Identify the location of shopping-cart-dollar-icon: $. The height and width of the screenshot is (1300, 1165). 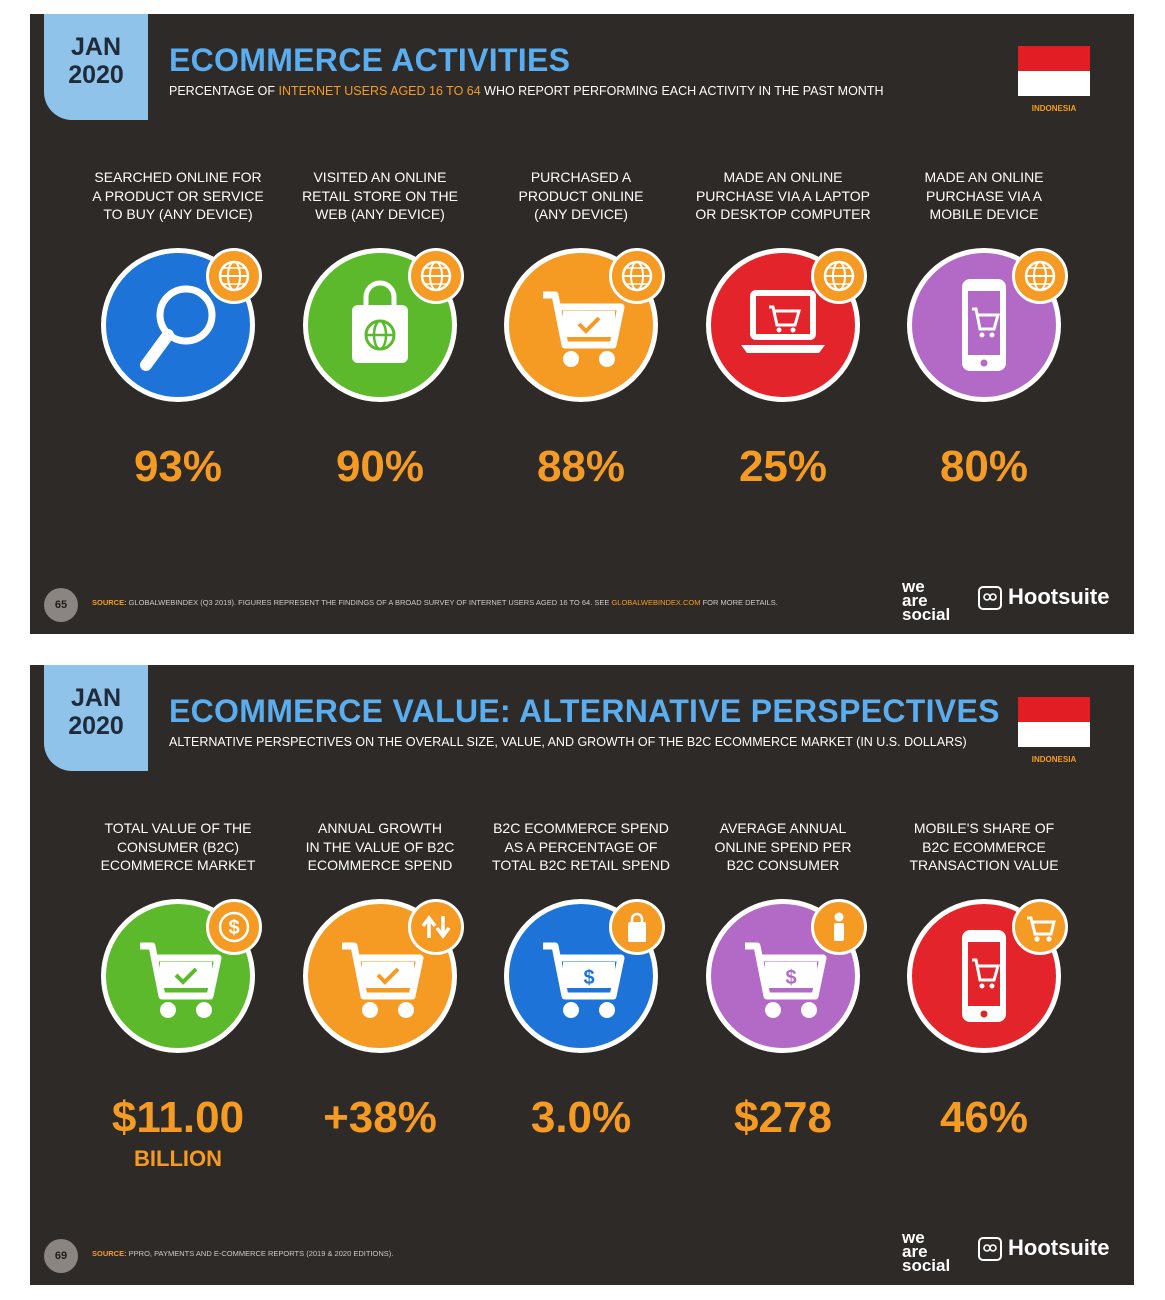
(783, 976).